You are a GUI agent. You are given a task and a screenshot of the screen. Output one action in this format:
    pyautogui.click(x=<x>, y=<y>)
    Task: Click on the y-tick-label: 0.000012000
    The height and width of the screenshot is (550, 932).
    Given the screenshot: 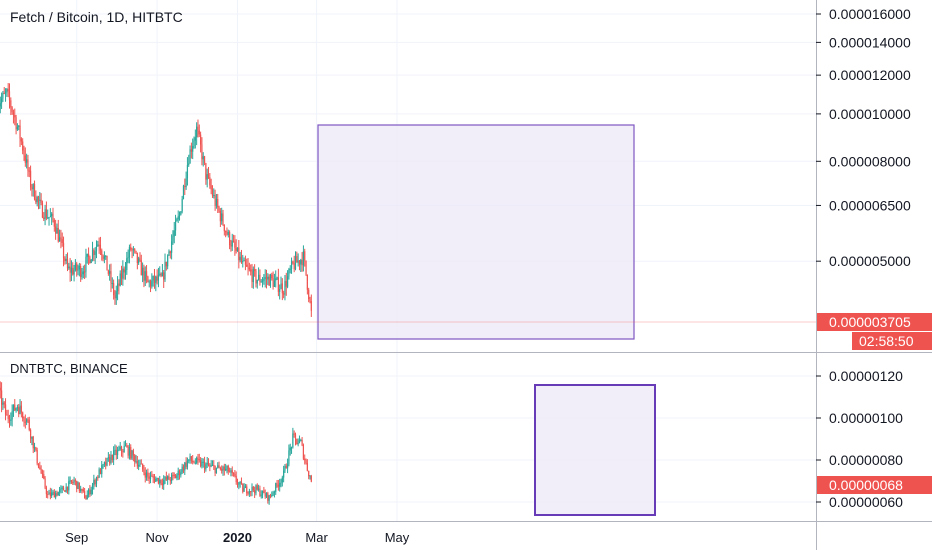 What is the action you would take?
    pyautogui.click(x=870, y=75)
    